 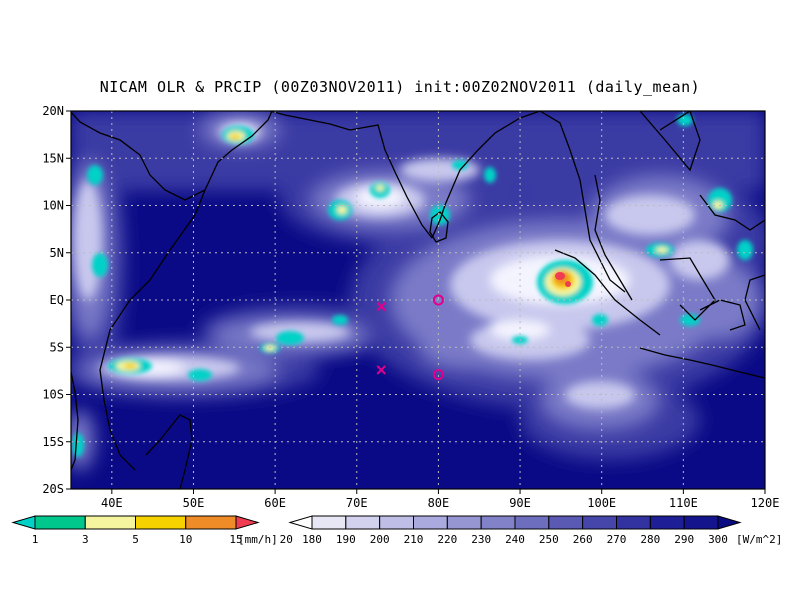 I want to click on lat-tick-label: EQ, so click(x=57, y=300).